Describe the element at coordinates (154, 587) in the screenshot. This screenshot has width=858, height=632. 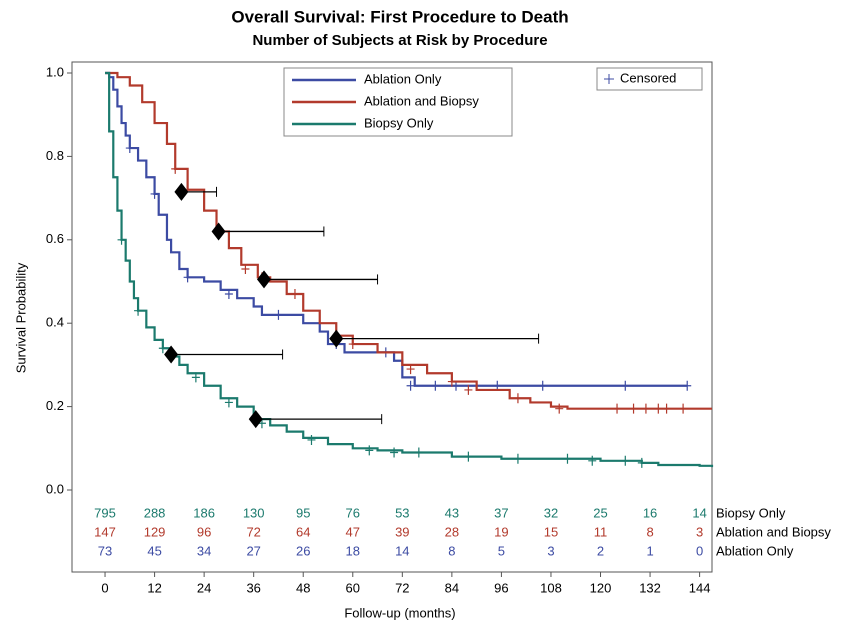
I see `x-tick-label: 12` at that location.